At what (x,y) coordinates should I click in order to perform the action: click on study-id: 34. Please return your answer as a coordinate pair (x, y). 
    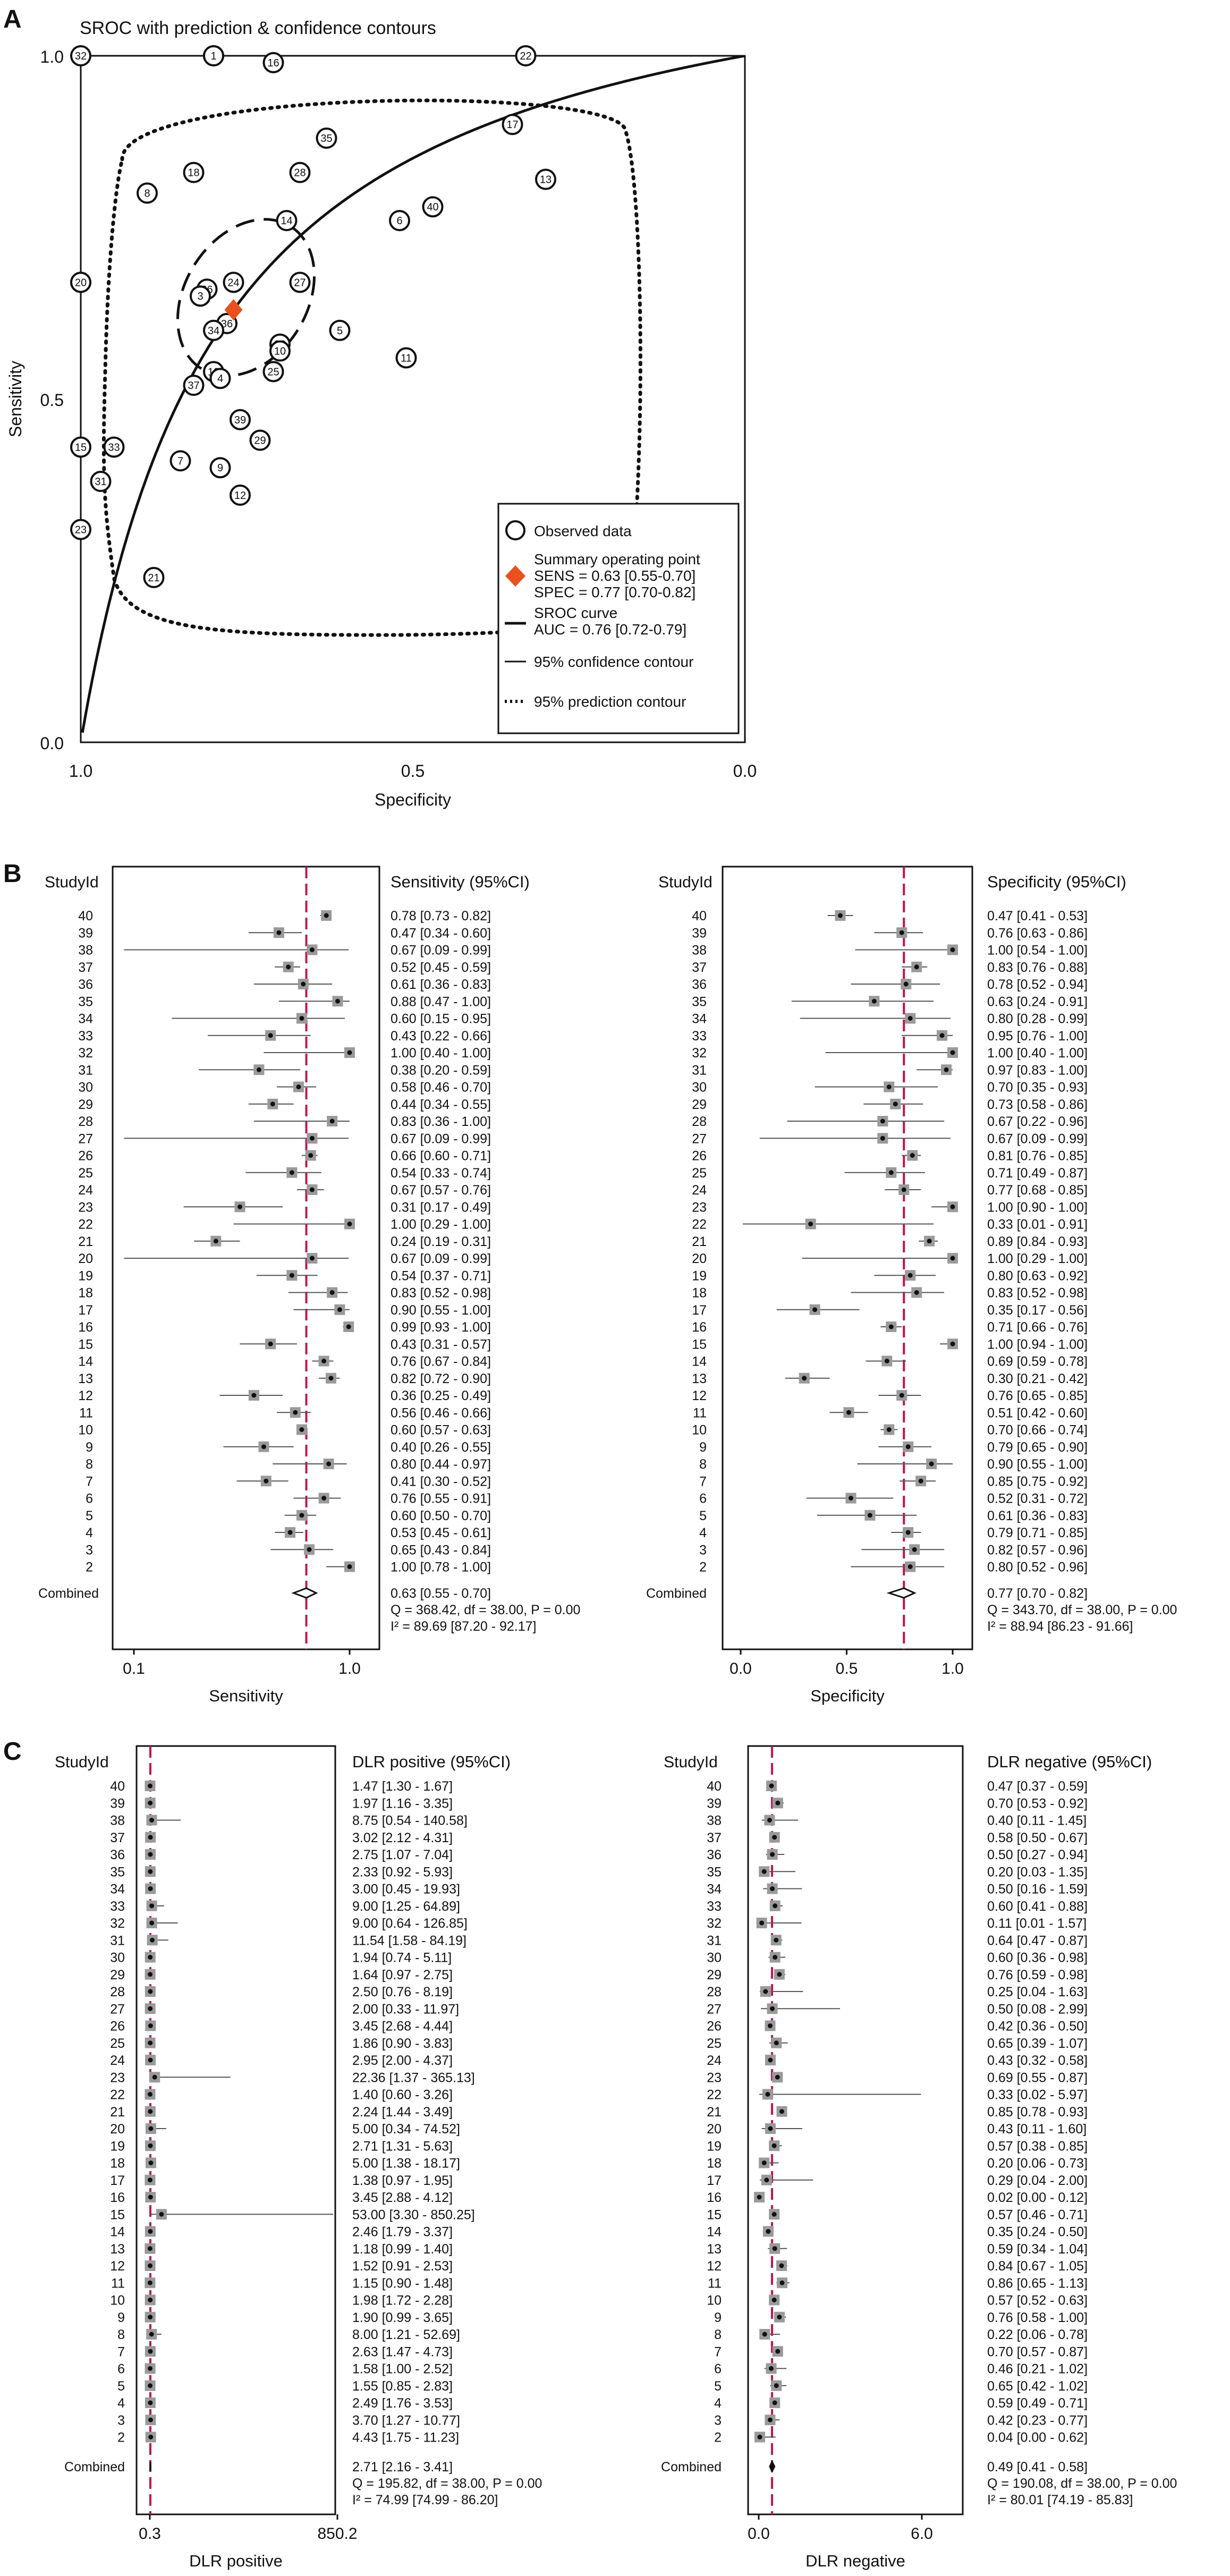
    Looking at the image, I should click on (699, 1019).